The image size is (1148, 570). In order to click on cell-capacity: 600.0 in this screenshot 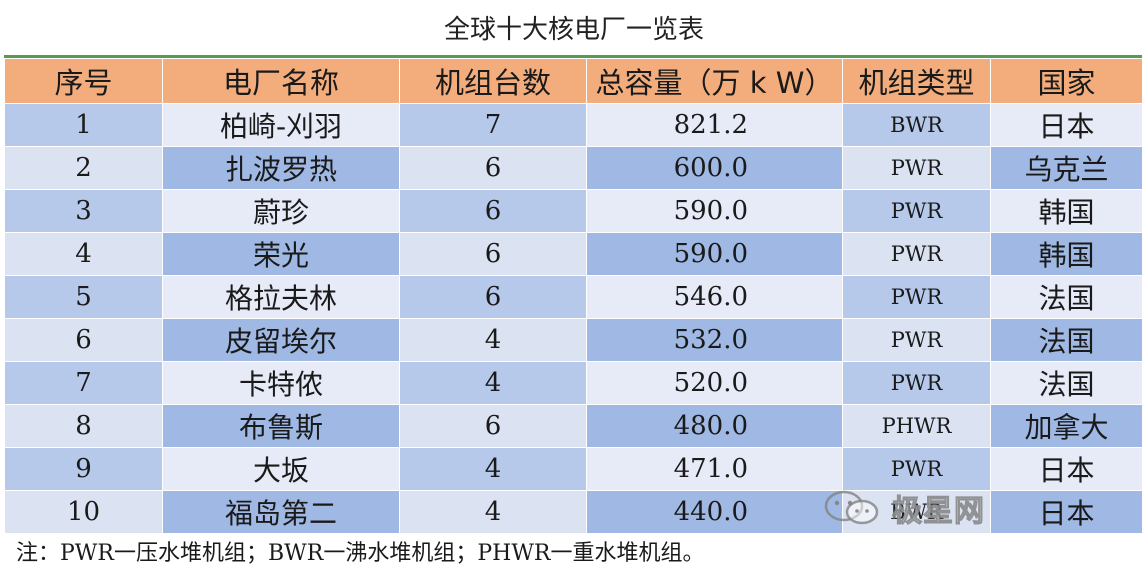, I will do `click(714, 168)`.